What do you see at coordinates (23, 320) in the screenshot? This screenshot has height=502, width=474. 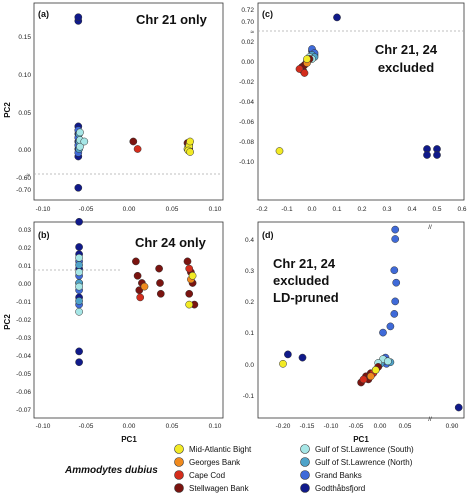 I see `panel-b-ytick: -0.02` at bounding box center [23, 320].